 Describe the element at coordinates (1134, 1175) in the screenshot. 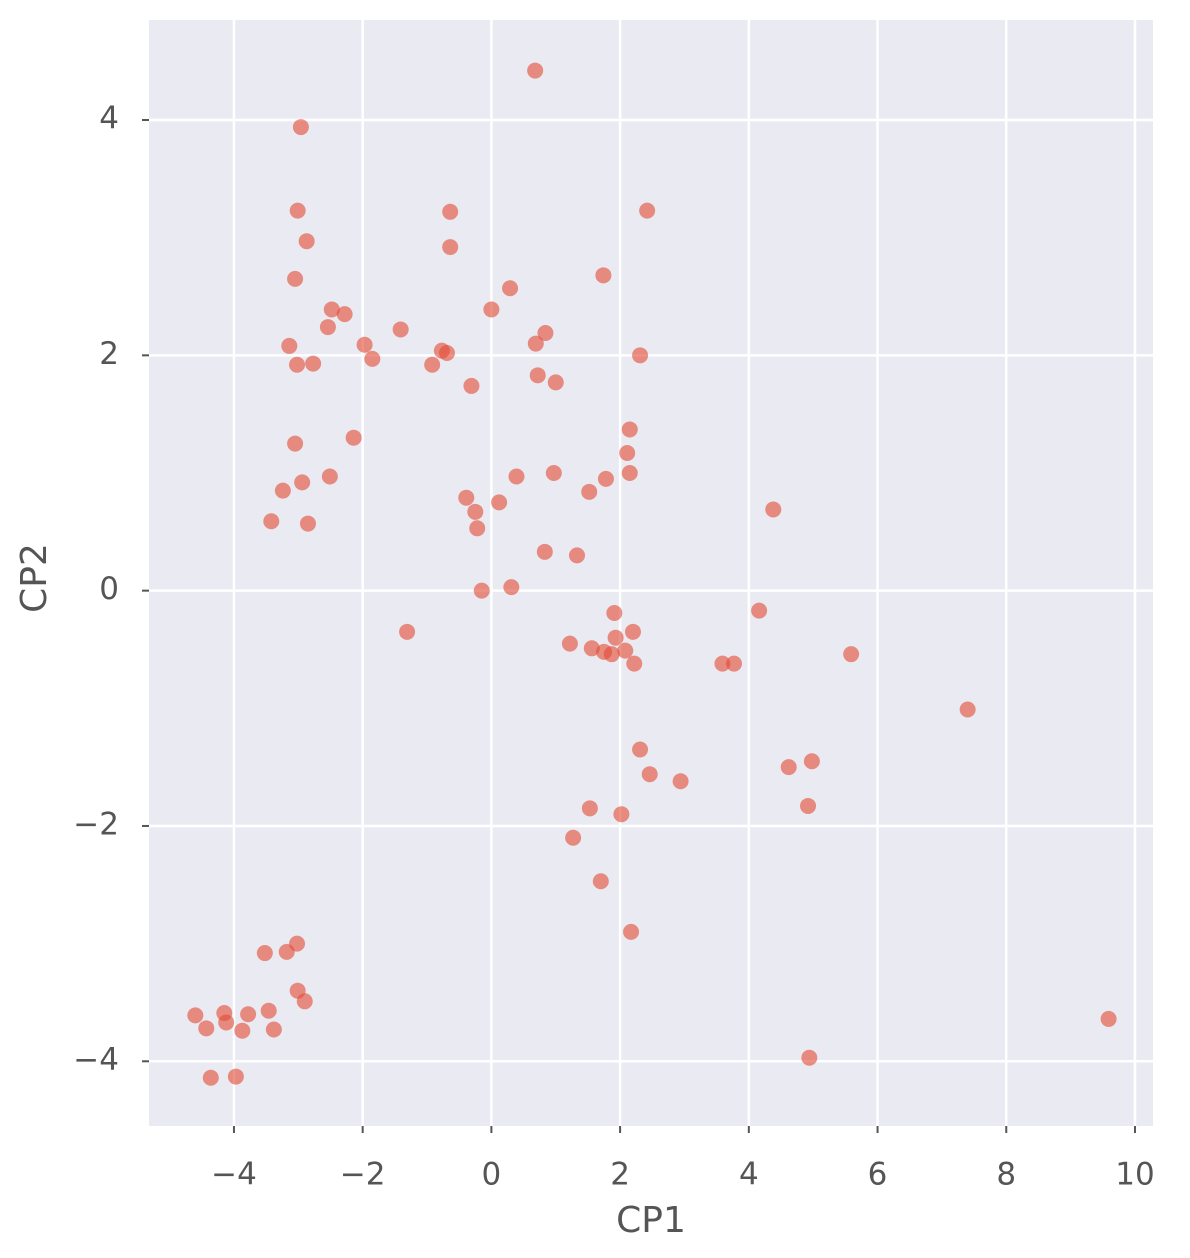

I see `x-tick-label: 10` at that location.